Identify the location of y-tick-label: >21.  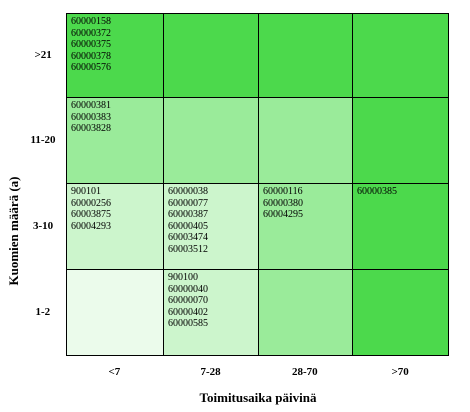
(43, 55).